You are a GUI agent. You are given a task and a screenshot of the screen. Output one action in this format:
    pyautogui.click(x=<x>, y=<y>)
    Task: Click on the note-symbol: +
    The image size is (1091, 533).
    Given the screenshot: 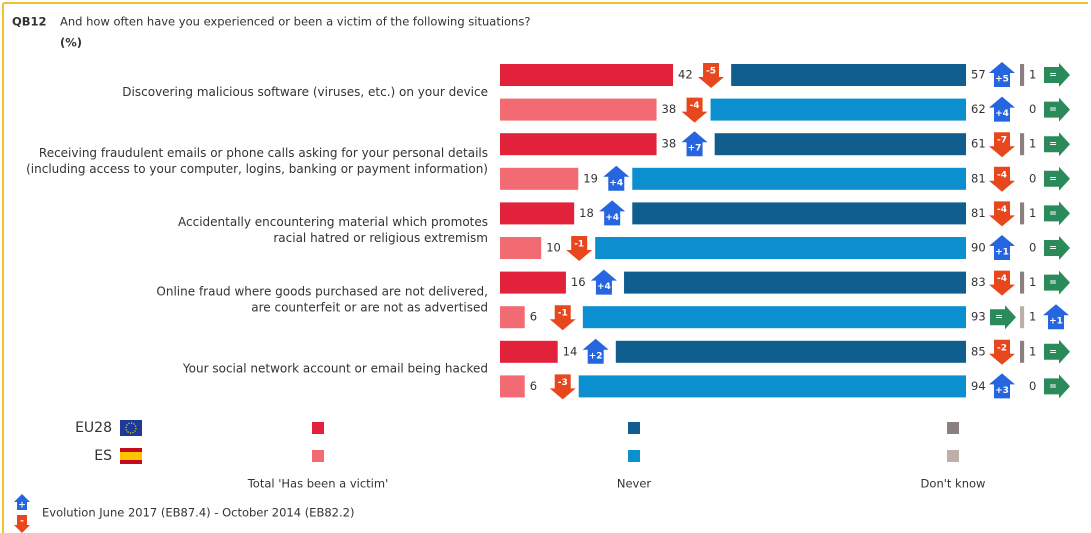 What is the action you would take?
    pyautogui.click(x=22, y=506)
    